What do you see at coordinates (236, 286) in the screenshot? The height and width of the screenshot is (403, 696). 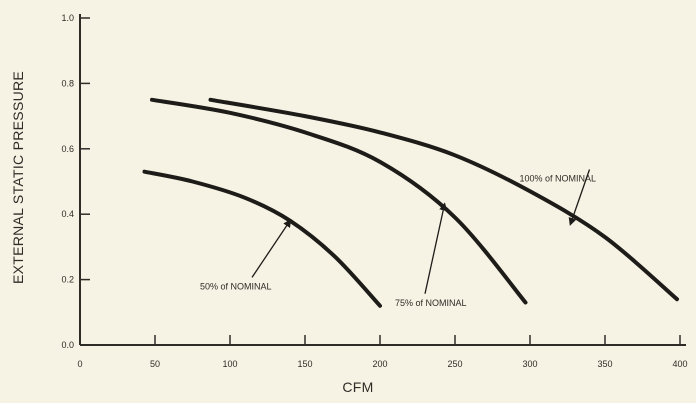 I see `curve-label-0: 50% of NOMINAL` at bounding box center [236, 286].